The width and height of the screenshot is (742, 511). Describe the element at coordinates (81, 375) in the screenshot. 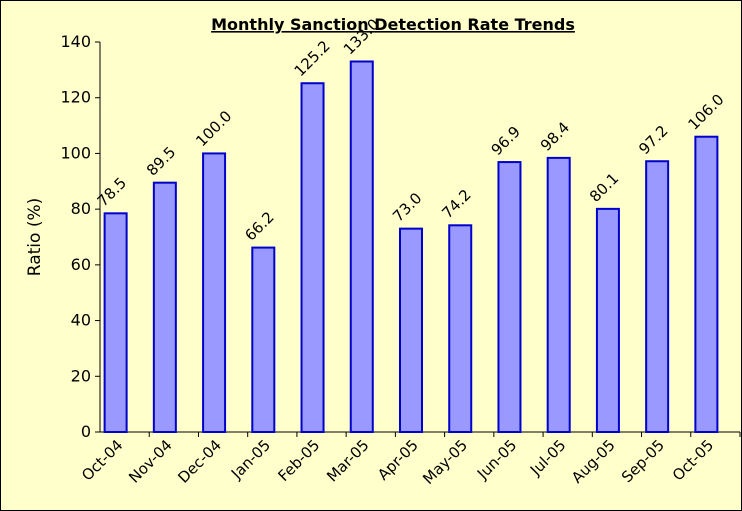

I see `y-tick-label: 20` at that location.